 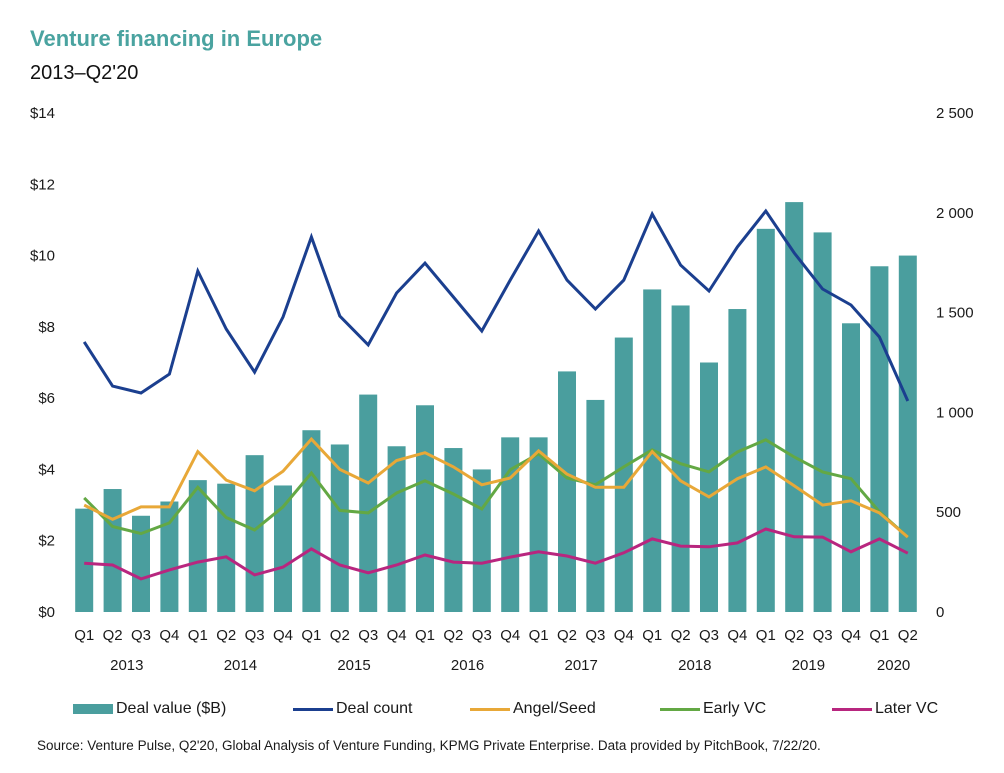 I want to click on left-tick-label: $4, so click(x=46, y=469).